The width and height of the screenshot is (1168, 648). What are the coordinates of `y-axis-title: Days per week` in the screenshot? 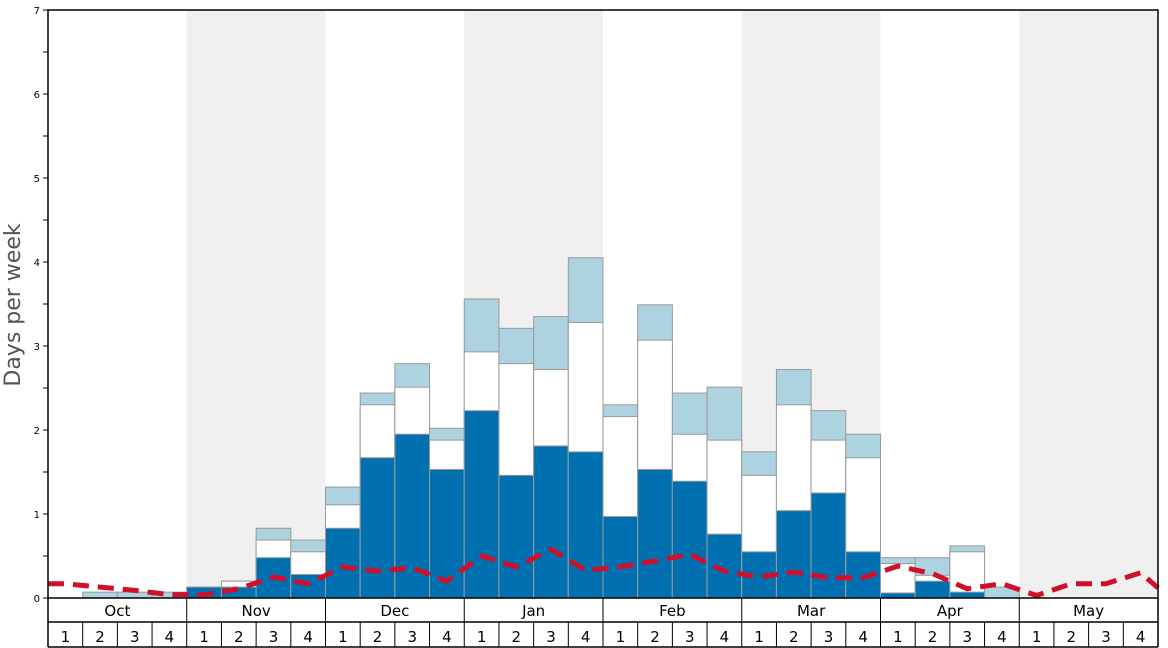 It's located at (13, 304).